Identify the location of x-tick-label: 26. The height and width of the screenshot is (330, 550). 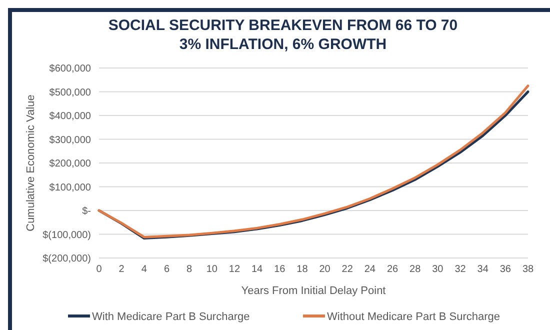
(392, 269).